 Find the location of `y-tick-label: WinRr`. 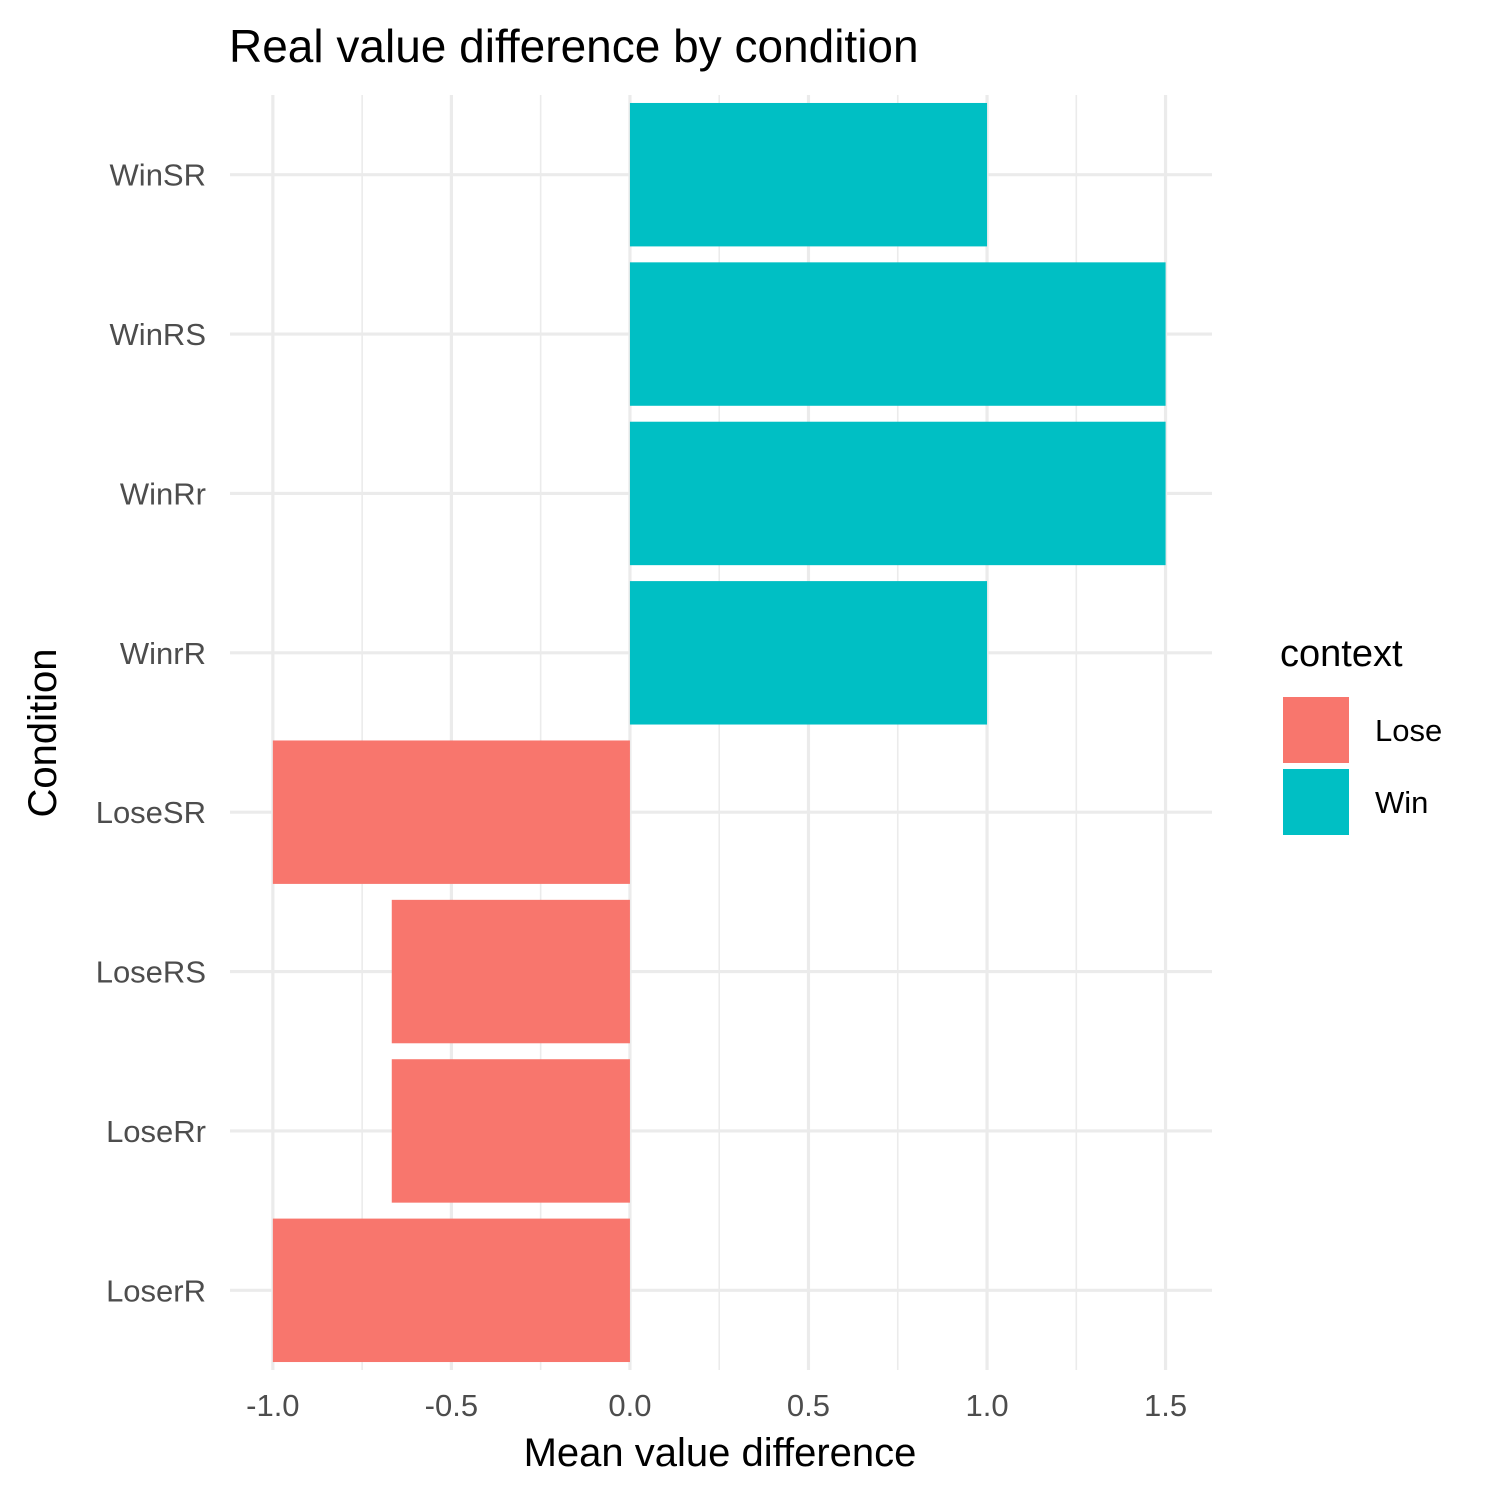

y-tick-label: WinRr is located at coordinates (163, 493).